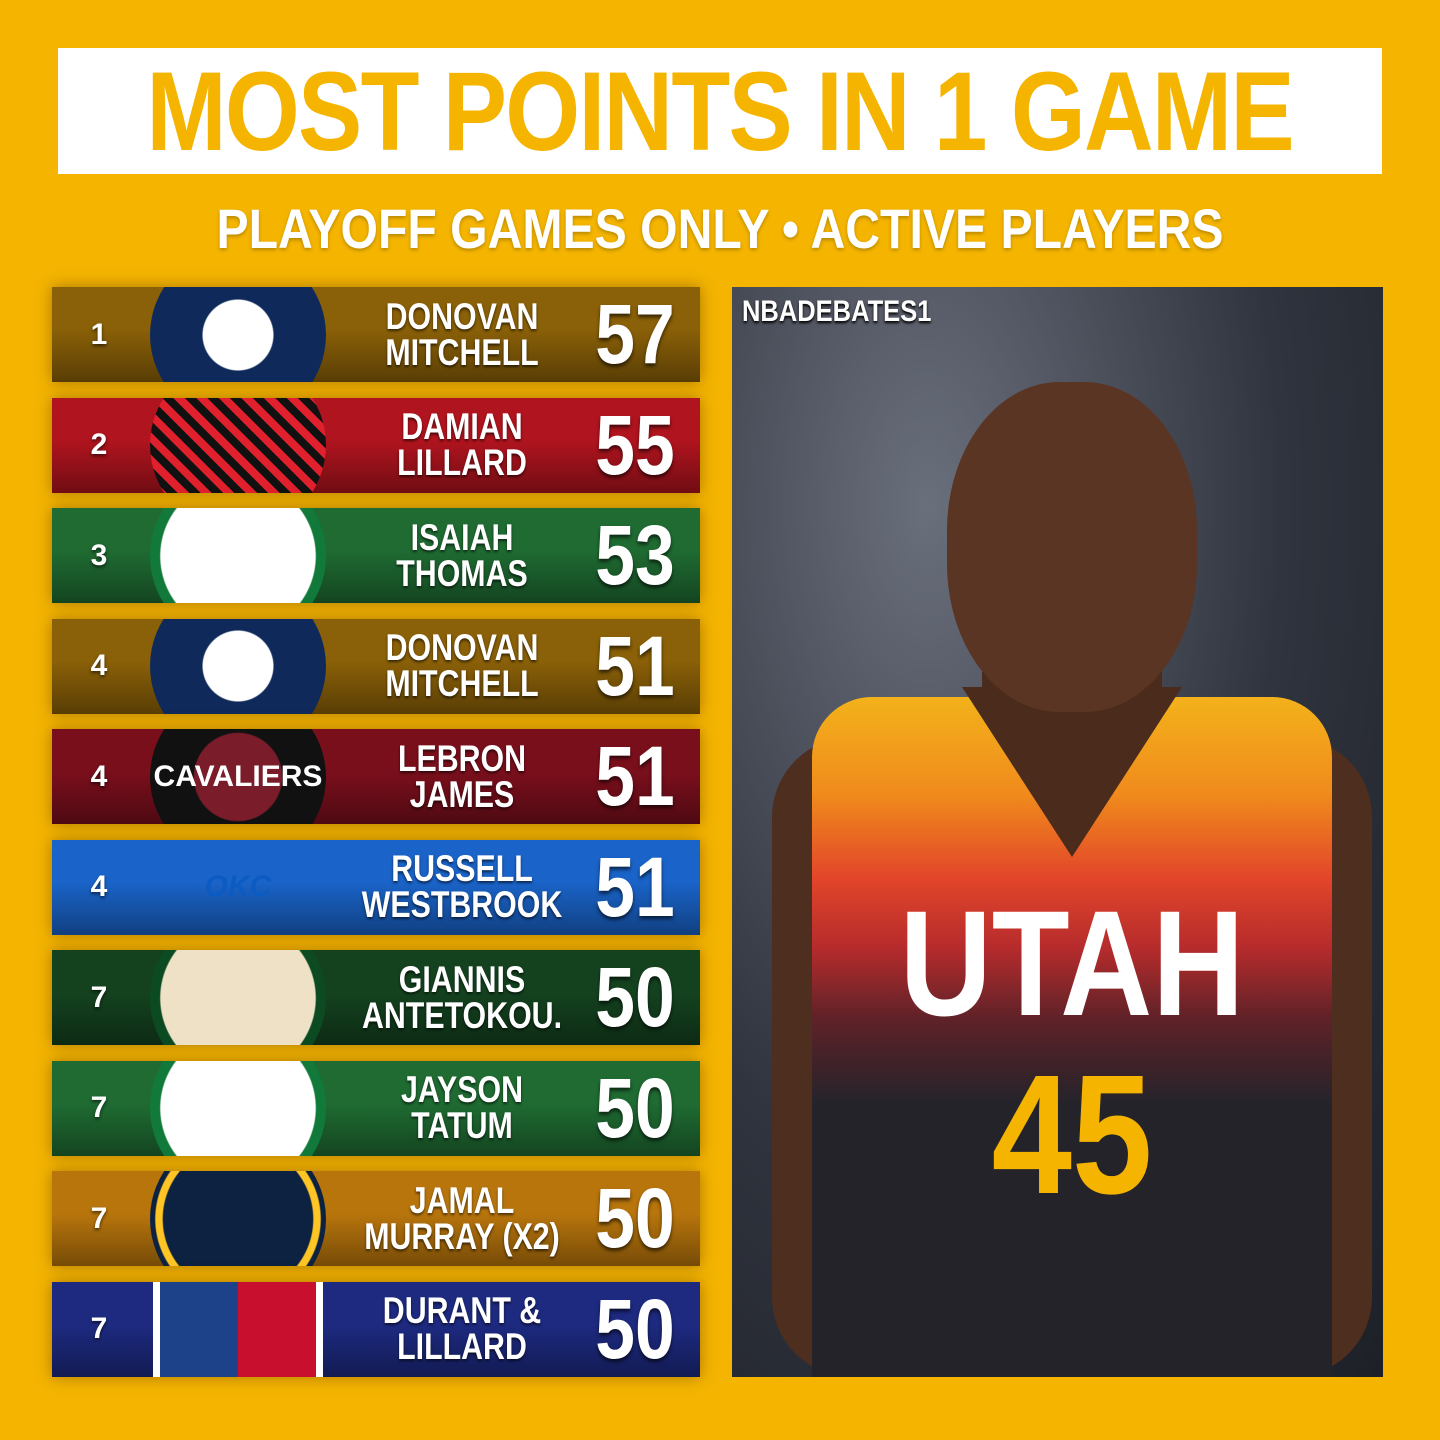 The image size is (1440, 1440). Describe the element at coordinates (238, 1218) in the screenshot. I see `nuggets-logo-icon` at that location.